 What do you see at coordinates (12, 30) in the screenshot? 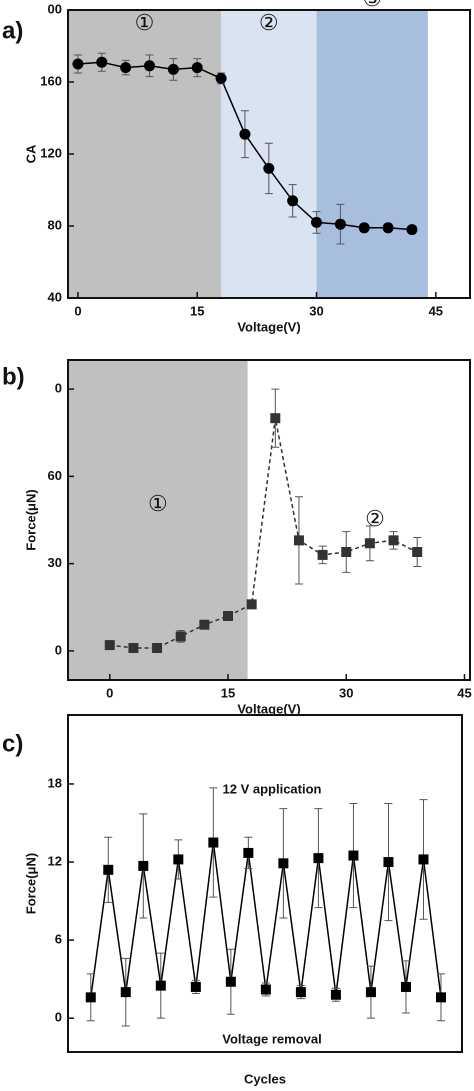
I see `panel-label: a)` at bounding box center [12, 30].